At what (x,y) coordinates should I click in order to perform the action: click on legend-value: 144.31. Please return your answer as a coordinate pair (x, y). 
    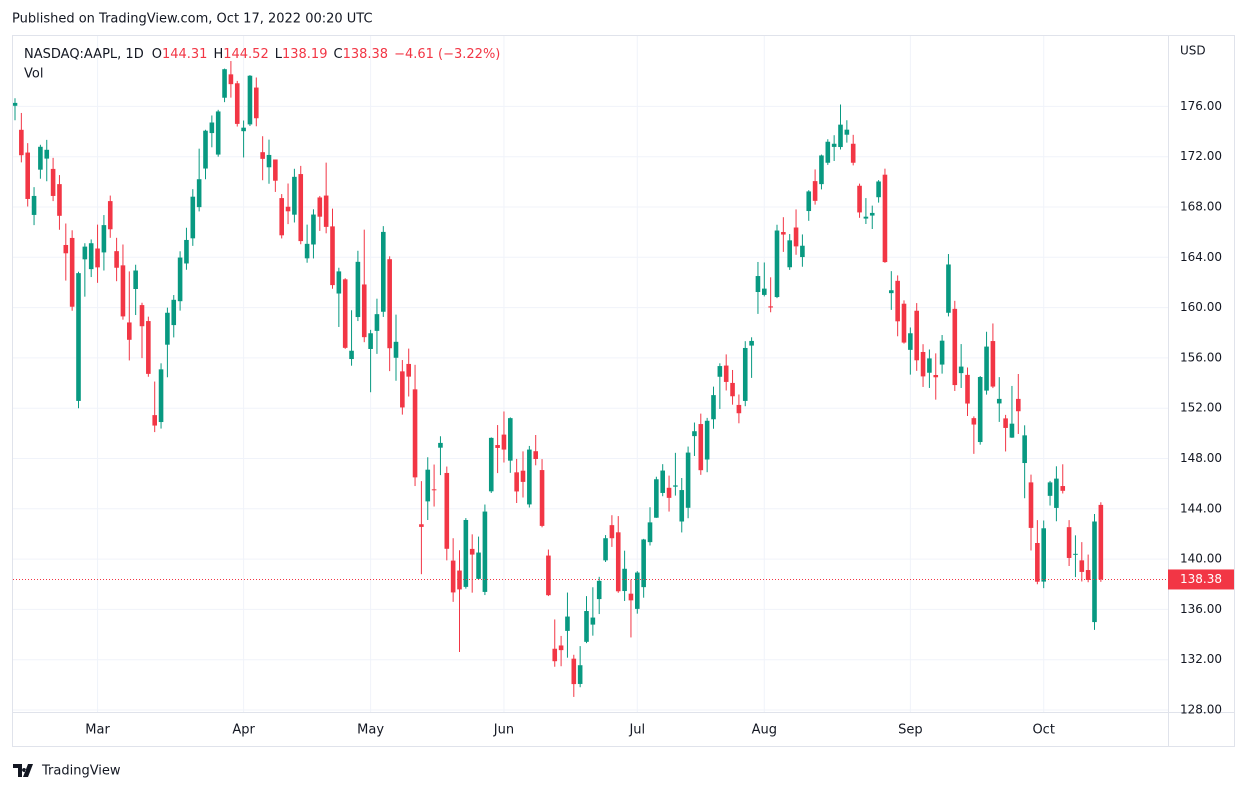
    Looking at the image, I should click on (185, 54).